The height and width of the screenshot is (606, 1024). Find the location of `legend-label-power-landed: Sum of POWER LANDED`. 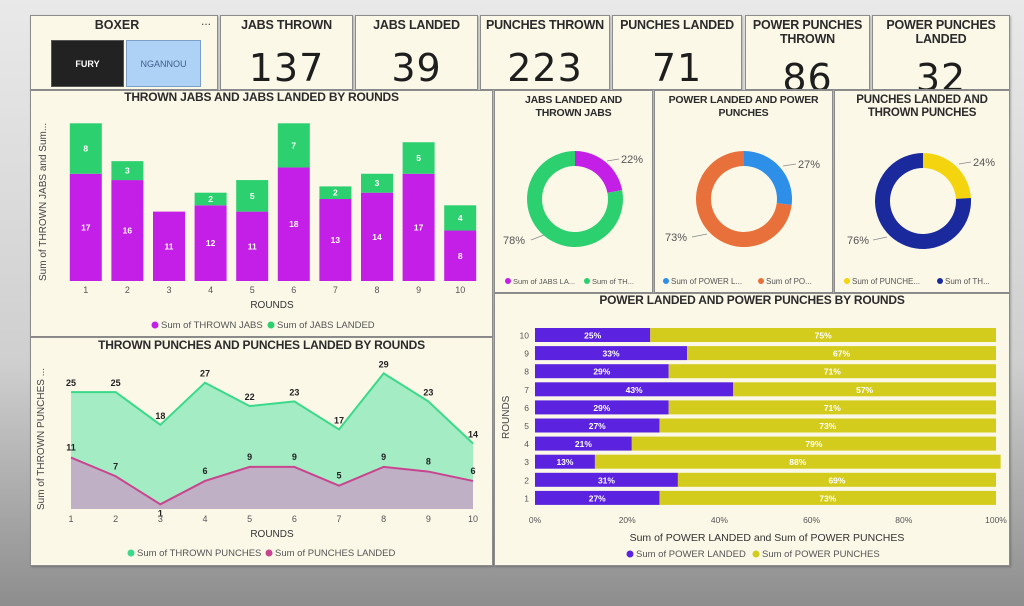

legend-label-power-landed: Sum of POWER LANDED is located at coordinates (691, 554).